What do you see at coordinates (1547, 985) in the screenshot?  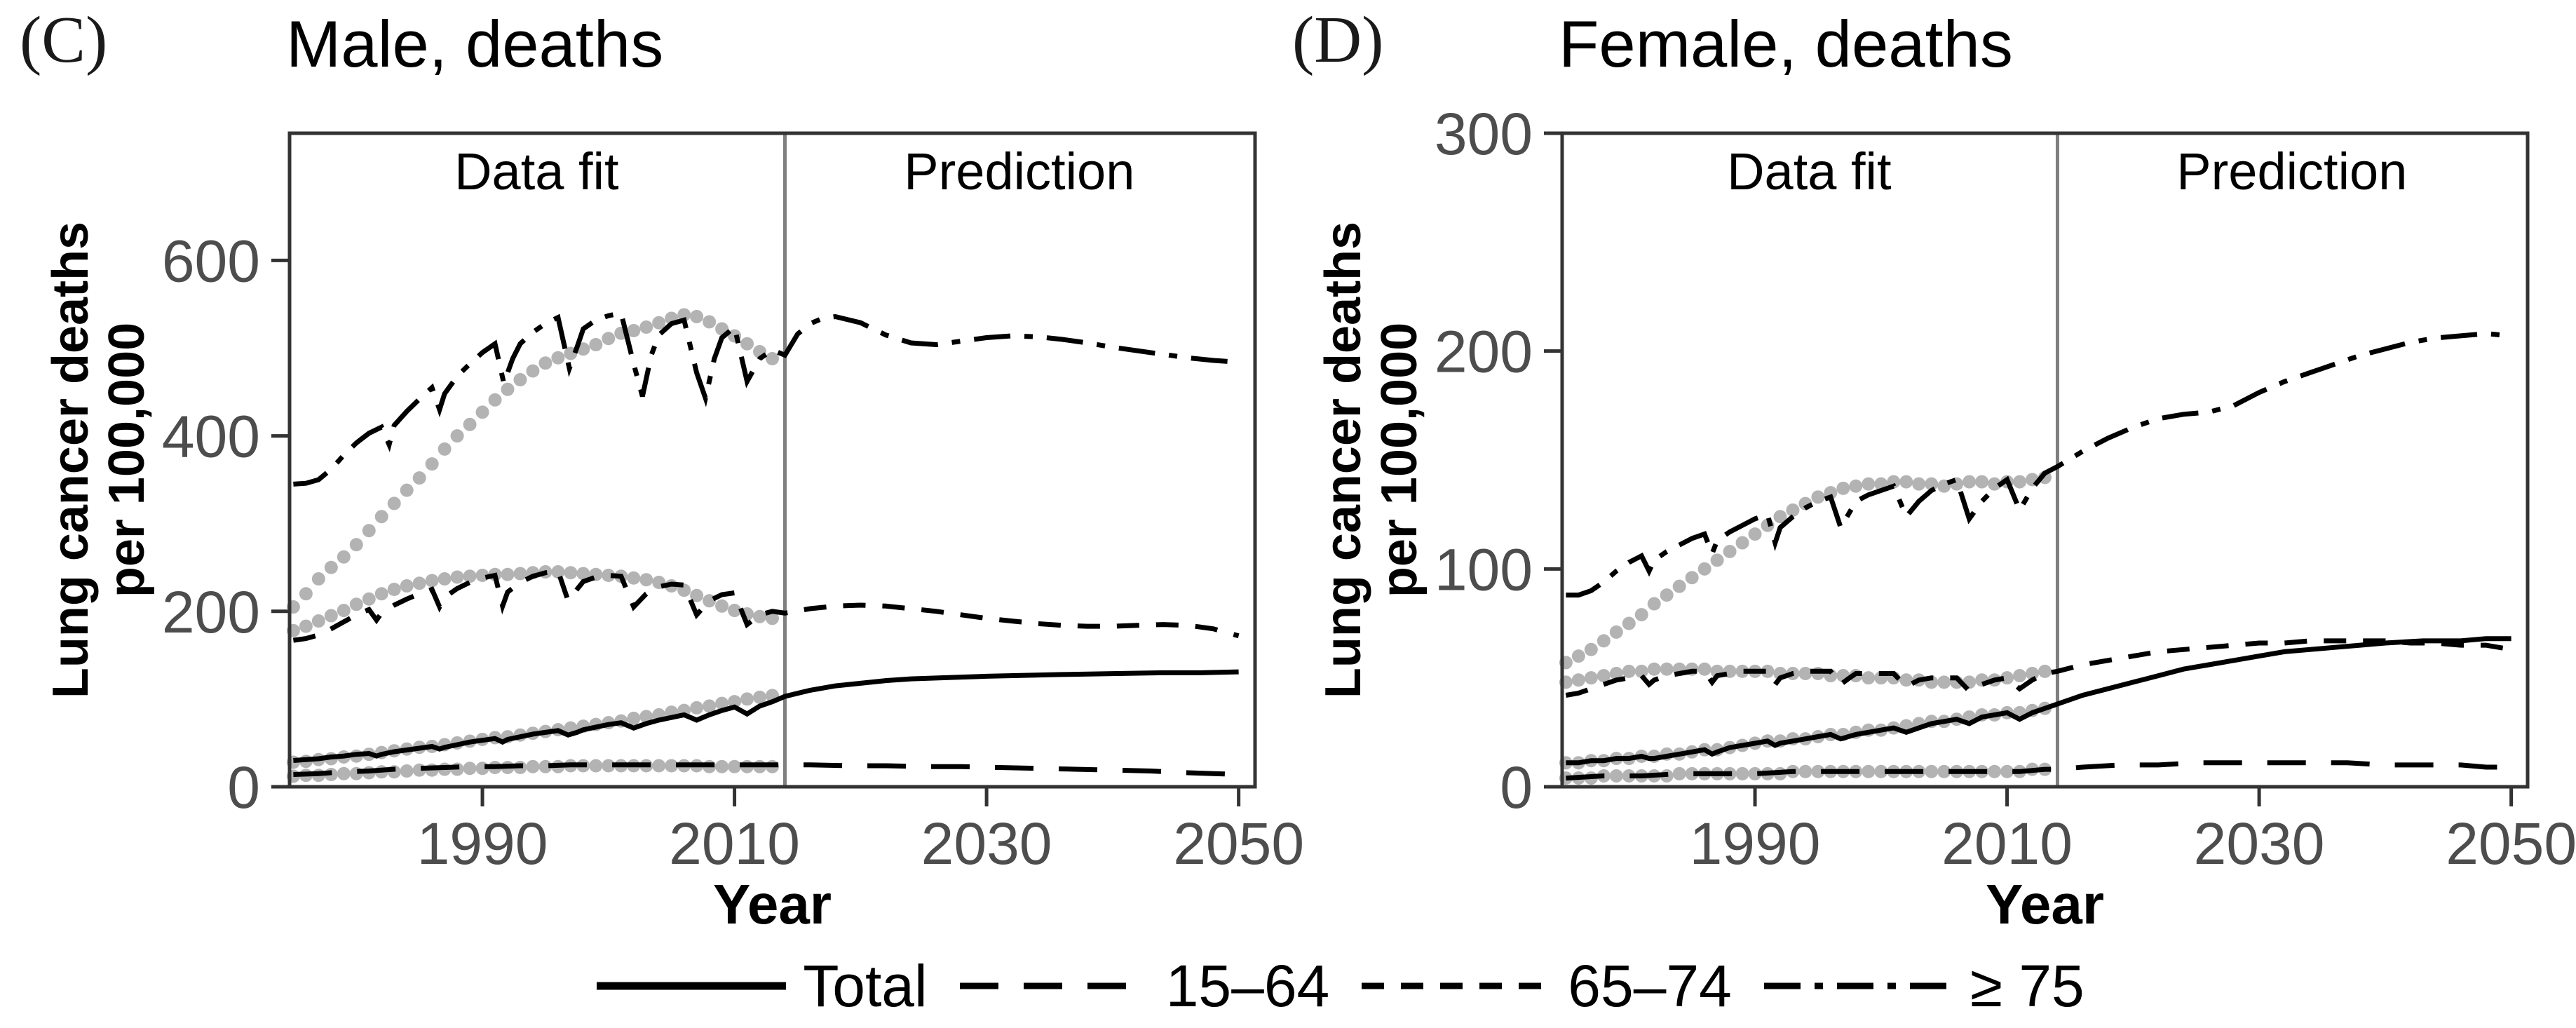 I see `legend-item-65-74: 65–74` at bounding box center [1547, 985].